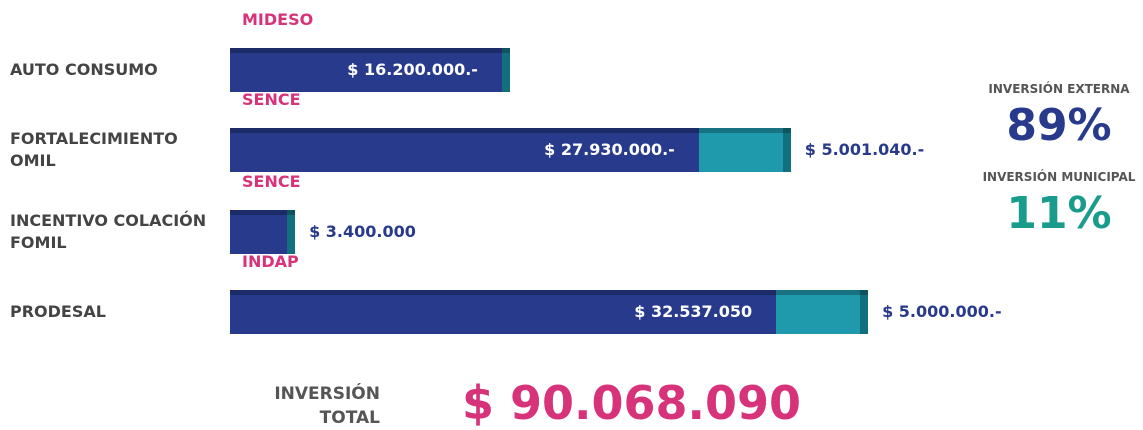 This screenshot has width=1143, height=430. What do you see at coordinates (864, 149) in the screenshot?
I see `value-label: $ 5.001.040.-` at bounding box center [864, 149].